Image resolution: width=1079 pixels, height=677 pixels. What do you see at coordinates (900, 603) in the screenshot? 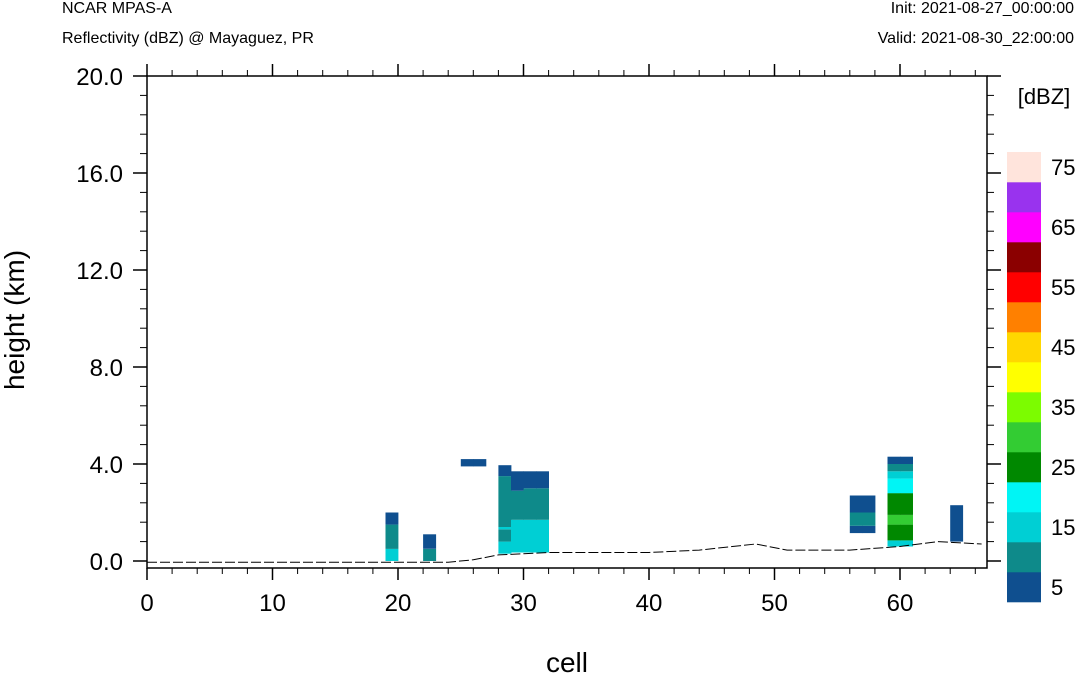
I see `x-tick-label: 60` at bounding box center [900, 603].